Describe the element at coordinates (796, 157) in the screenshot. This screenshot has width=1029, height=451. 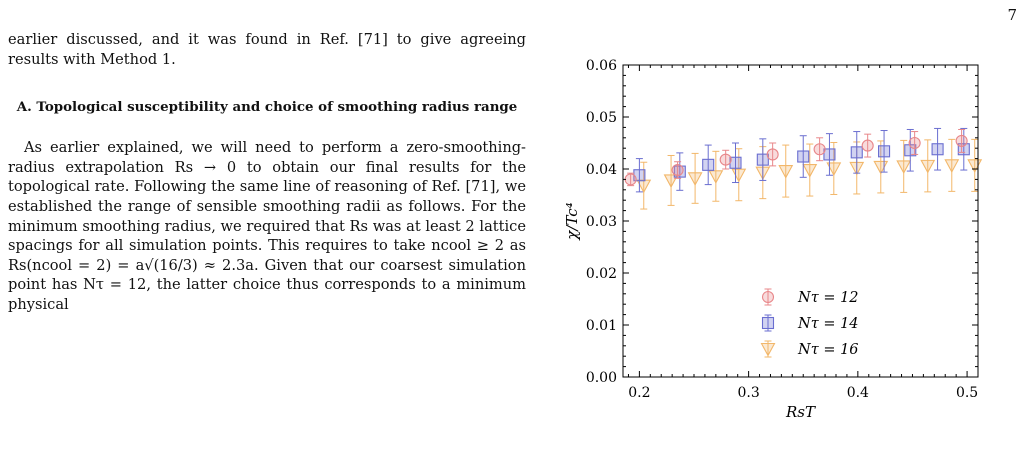
I see `series-circle` at that location.